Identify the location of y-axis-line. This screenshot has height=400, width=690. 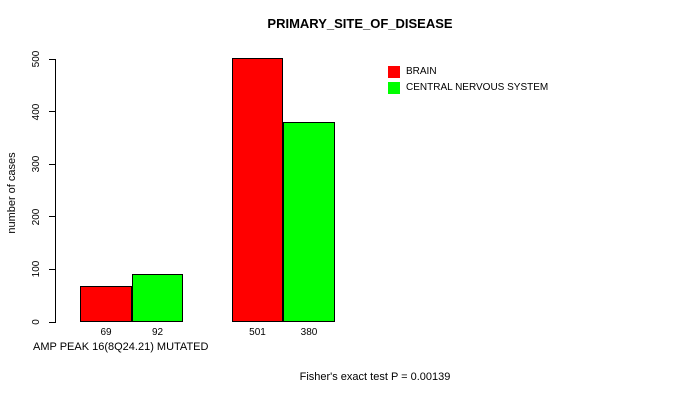
(55, 191).